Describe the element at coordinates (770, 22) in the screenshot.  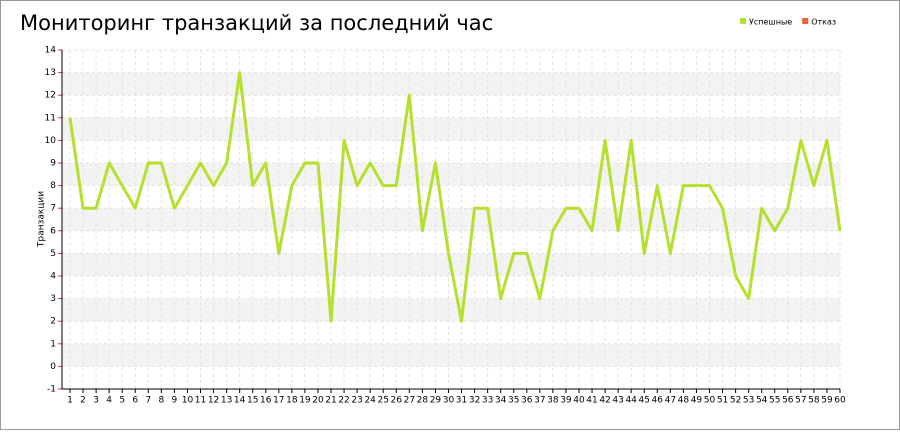
I see `legend-label: Успешные` at that location.